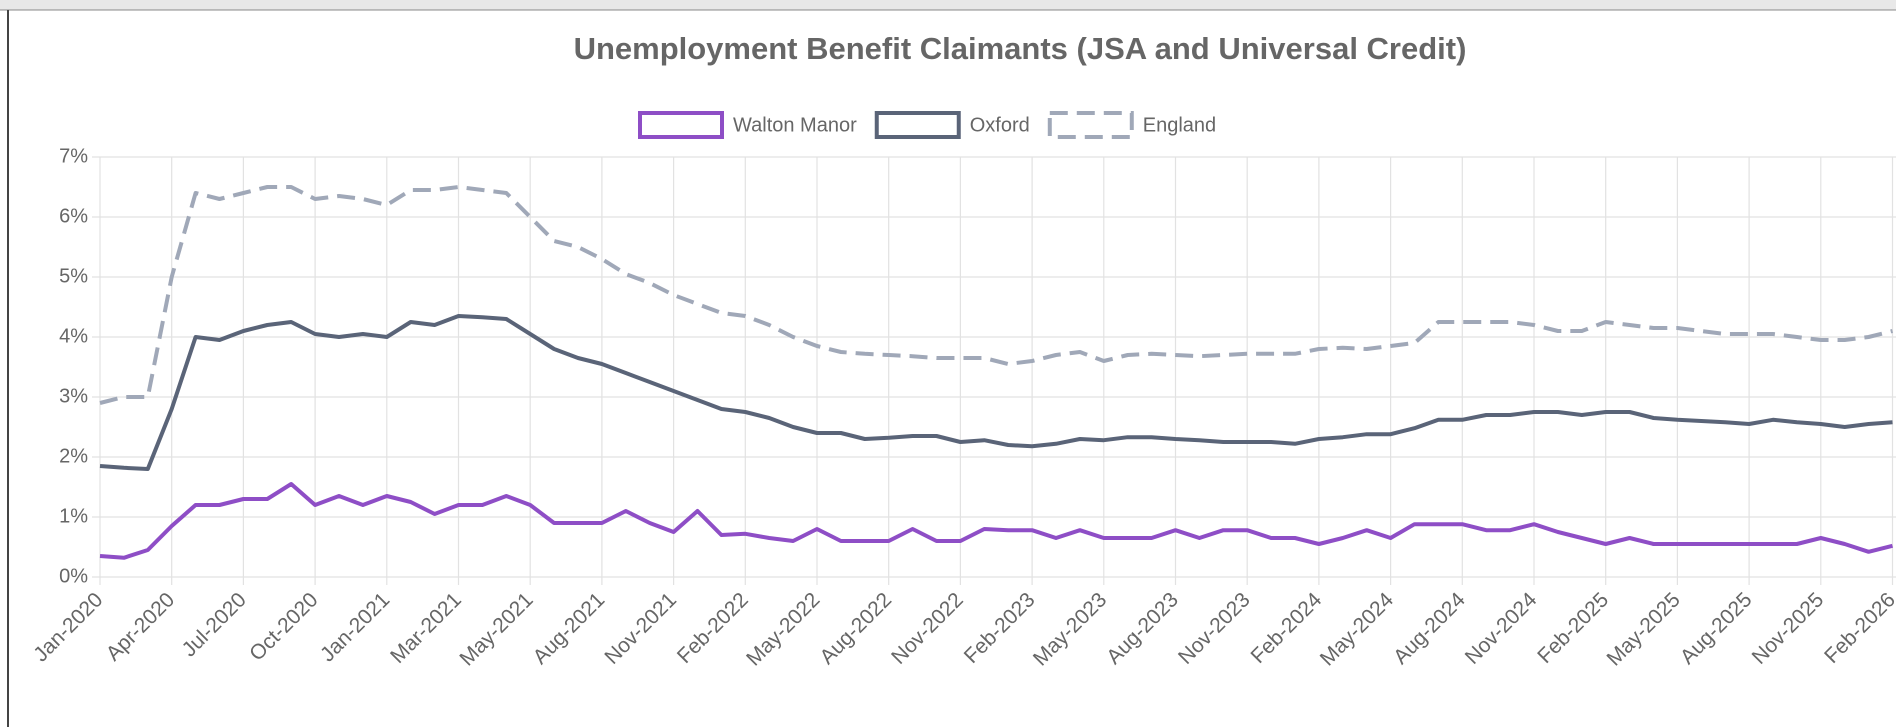 The image size is (1896, 727). Describe the element at coordinates (1357, 629) in the screenshot. I see `x-tick-label: May-2024` at that location.